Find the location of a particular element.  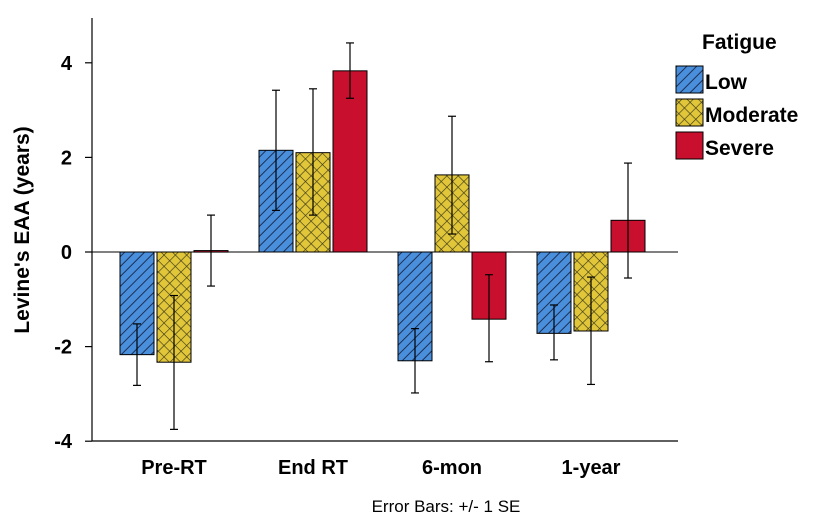

y-axis-title: Levine's EAA (years) is located at coordinates (22, 229).